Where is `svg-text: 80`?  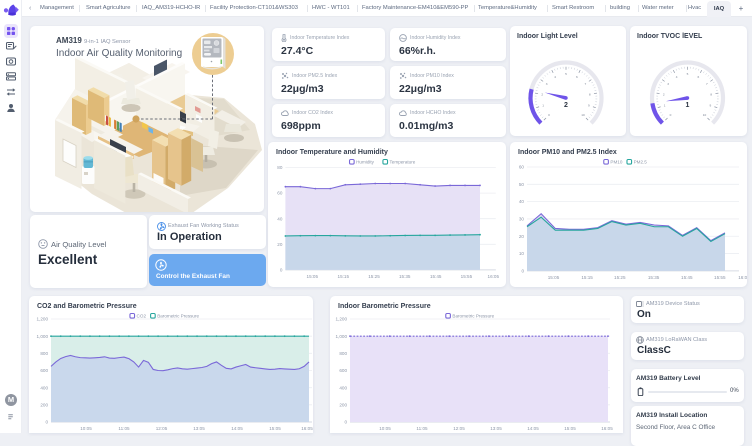 svg-text: 80 is located at coordinates (280, 167).